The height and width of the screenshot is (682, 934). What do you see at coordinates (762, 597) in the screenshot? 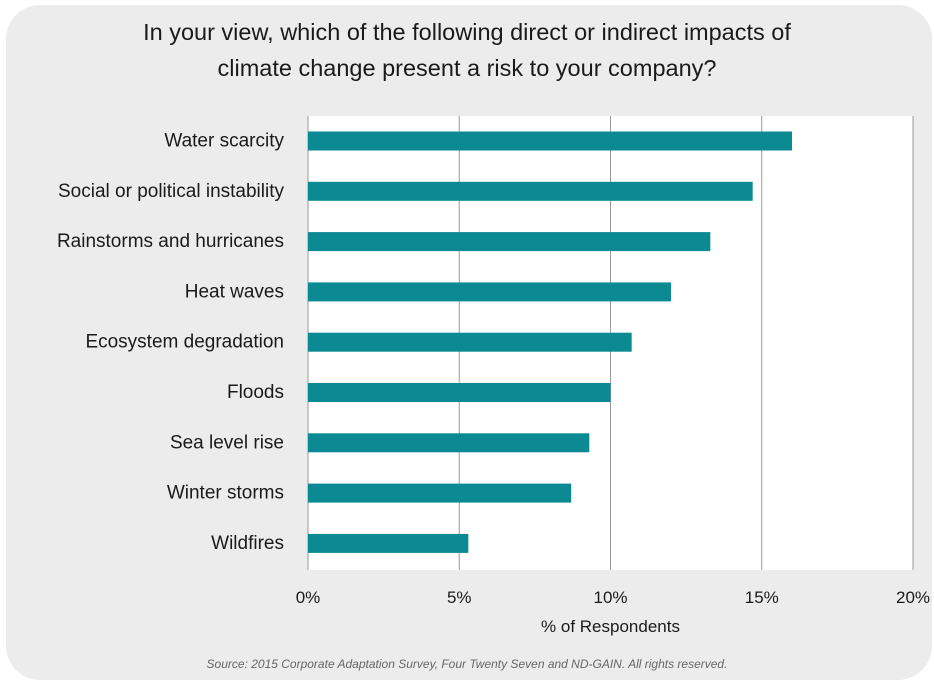
I see `x-tick-label-3: 15%` at bounding box center [762, 597].